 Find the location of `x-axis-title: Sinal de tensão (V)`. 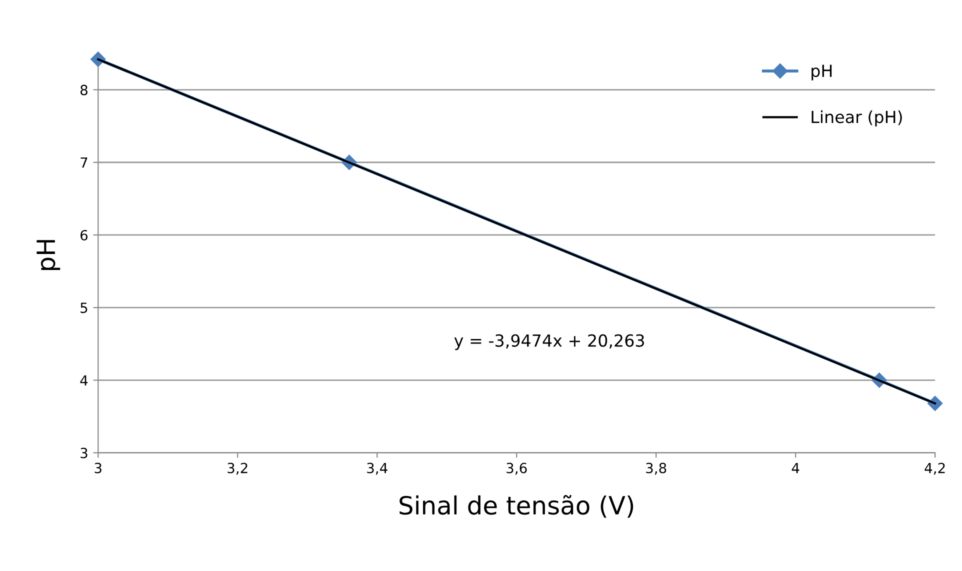

x-axis-title: Sinal de tensão (V) is located at coordinates (517, 506).